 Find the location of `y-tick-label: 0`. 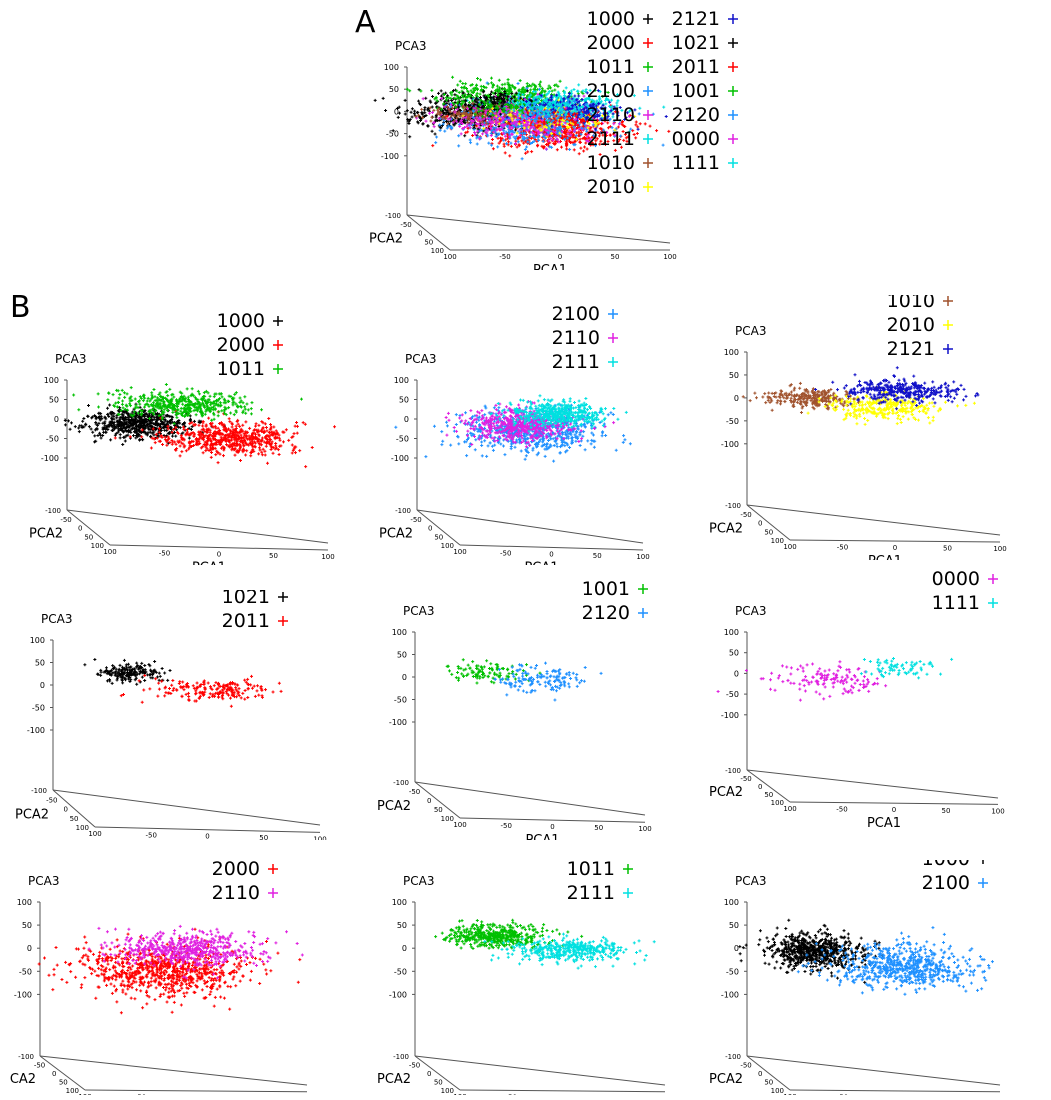

y-tick-label: 0 is located at coordinates (80, 529).